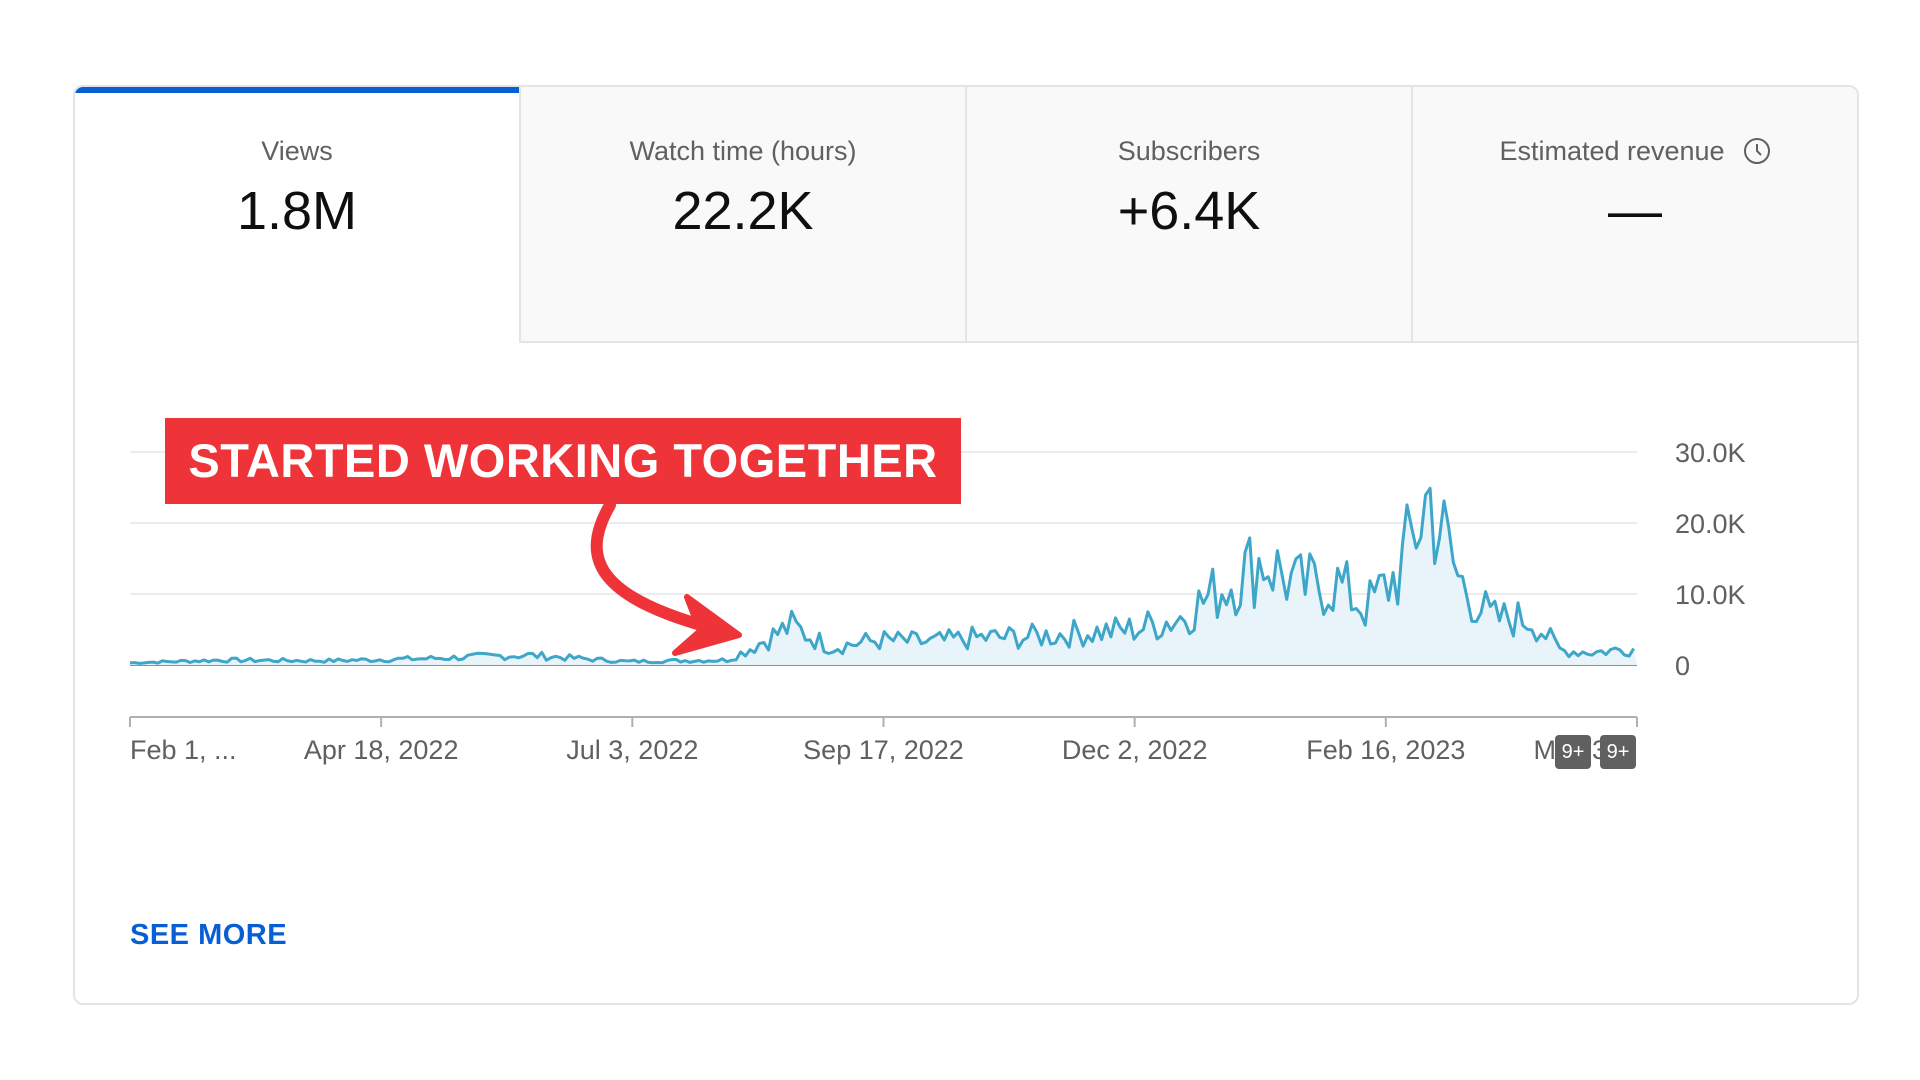 Image resolution: width=1920 pixels, height=1080 pixels. Describe the element at coordinates (1189, 151) in the screenshot. I see `tab-subscribers-label: Subscribers` at that location.